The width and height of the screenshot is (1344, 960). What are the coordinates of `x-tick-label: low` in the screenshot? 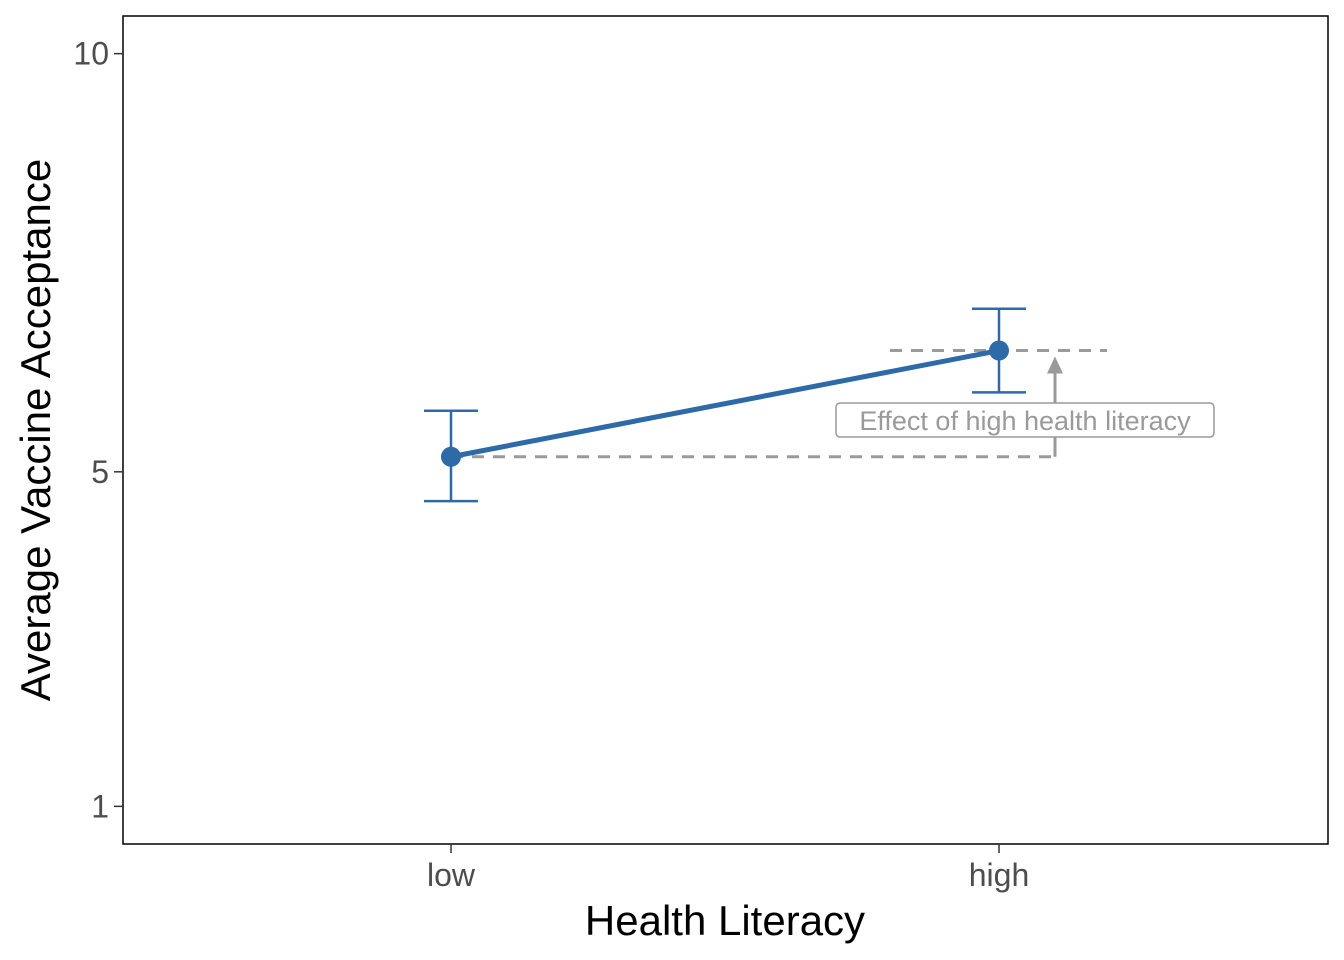 It's located at (451, 875).